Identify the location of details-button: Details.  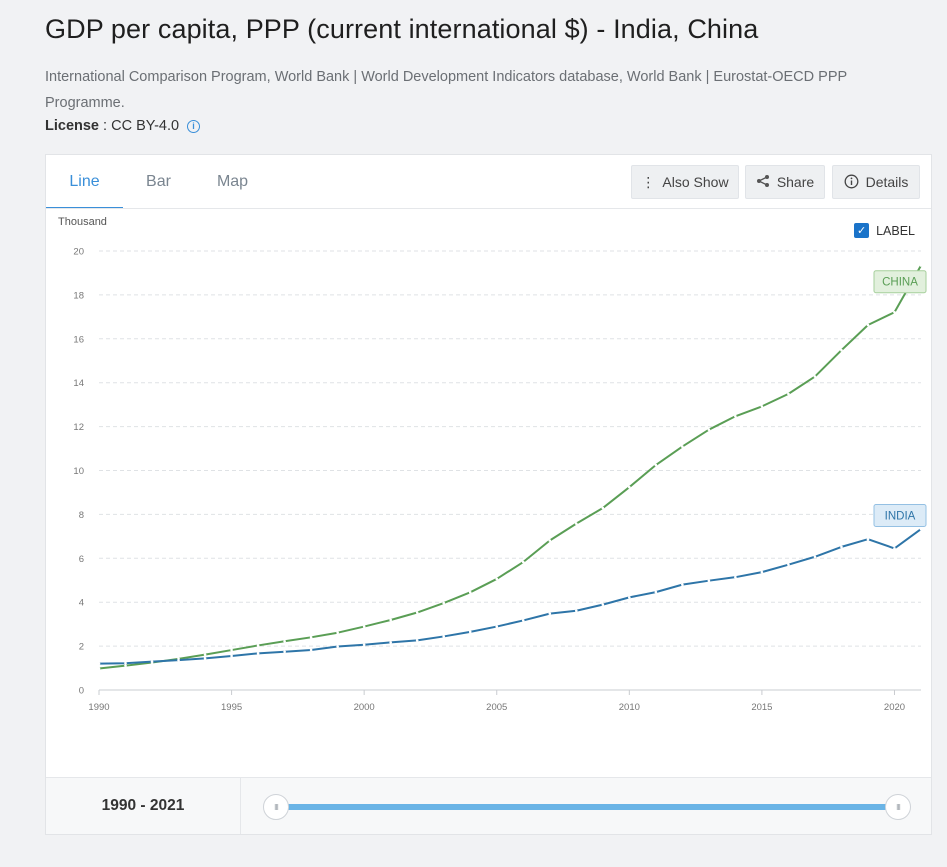
(876, 182).